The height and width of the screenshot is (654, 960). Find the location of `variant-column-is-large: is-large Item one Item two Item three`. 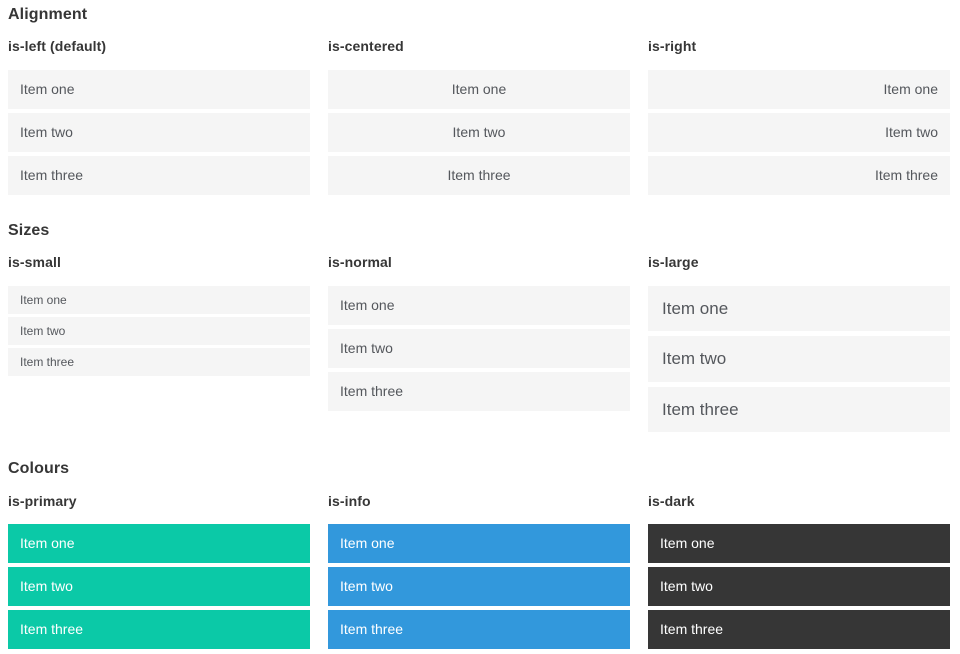

variant-column-is-large: is-large Item one Item two Item three is located at coordinates (799, 345).